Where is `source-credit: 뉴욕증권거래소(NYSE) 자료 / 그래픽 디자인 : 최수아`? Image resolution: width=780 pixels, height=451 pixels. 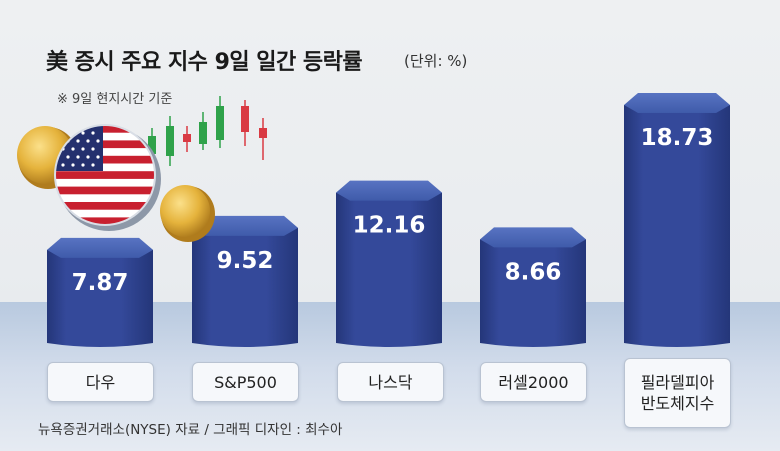
source-credit: 뉴욕증권거래소(NYSE) 자료 / 그래픽 디자인 : 최수아 is located at coordinates (190, 430).